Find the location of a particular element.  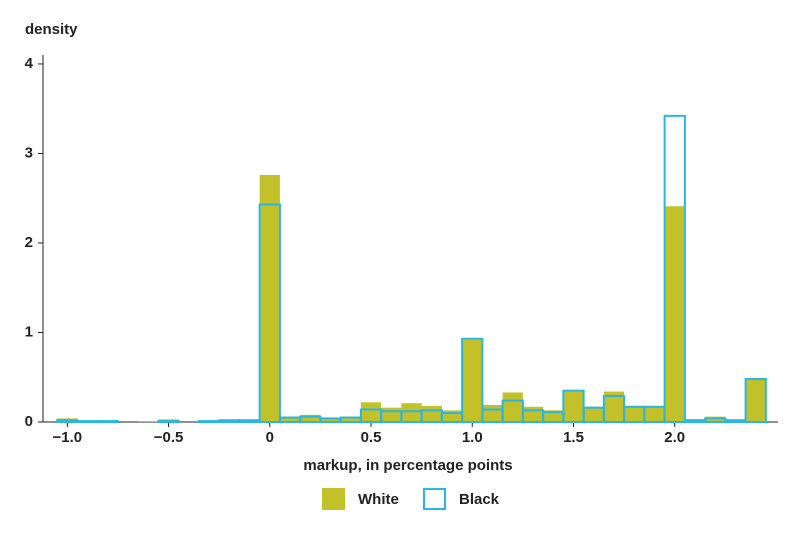

y-tick-label: 4 is located at coordinates (29, 63).